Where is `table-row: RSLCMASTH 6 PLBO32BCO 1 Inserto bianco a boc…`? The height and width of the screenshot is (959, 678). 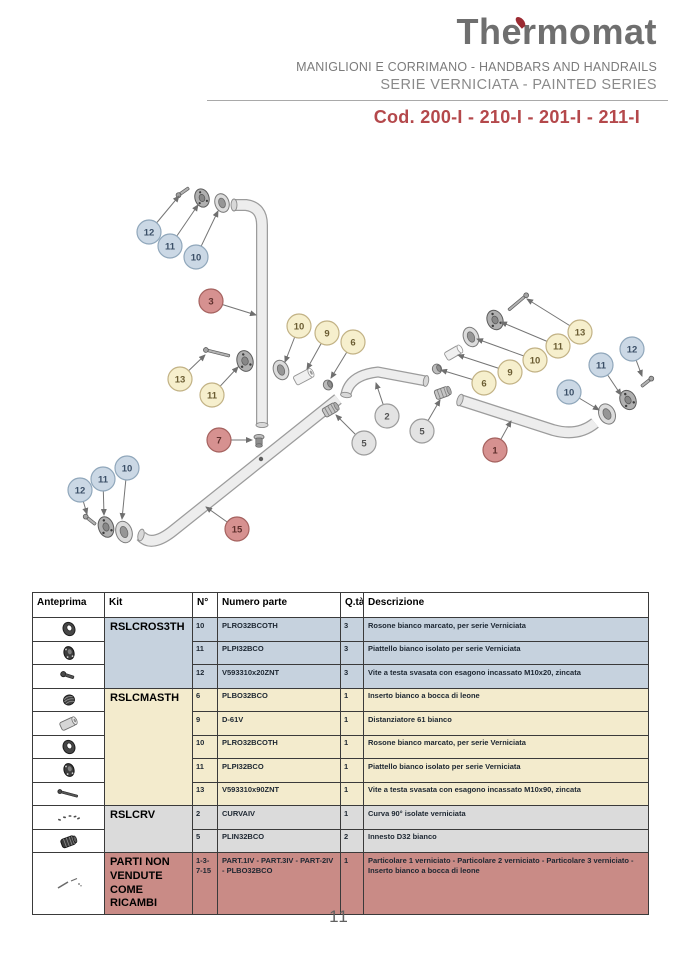
table-row: RSLCMASTH 6 PLBO32BCO 1 Inserto bianco a boc… is located at coordinates (340, 746).